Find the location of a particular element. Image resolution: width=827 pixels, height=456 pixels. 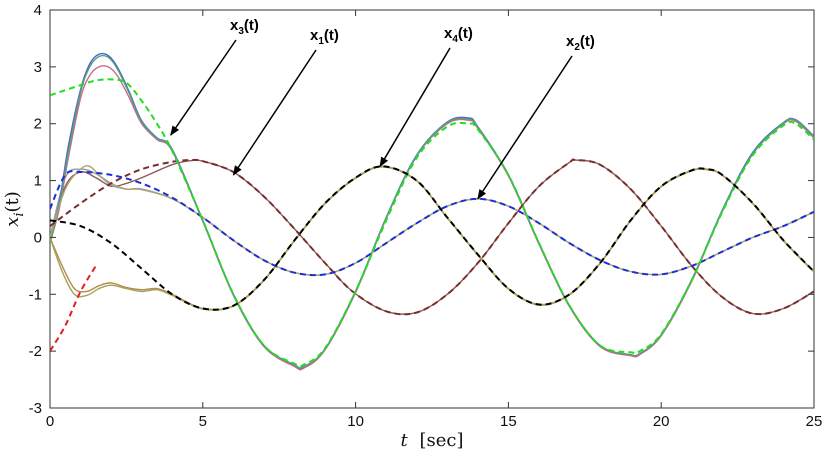

svg-text: xi(t) is located at coordinates (14, 209).